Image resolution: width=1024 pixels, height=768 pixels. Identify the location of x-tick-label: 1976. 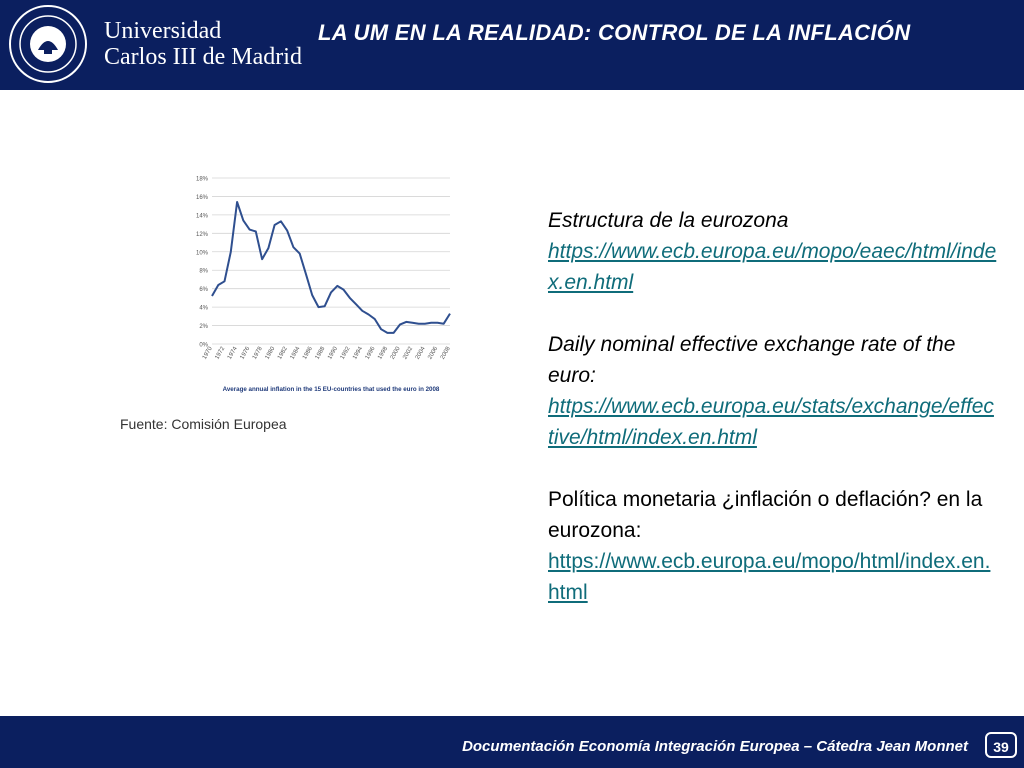
(245, 352).